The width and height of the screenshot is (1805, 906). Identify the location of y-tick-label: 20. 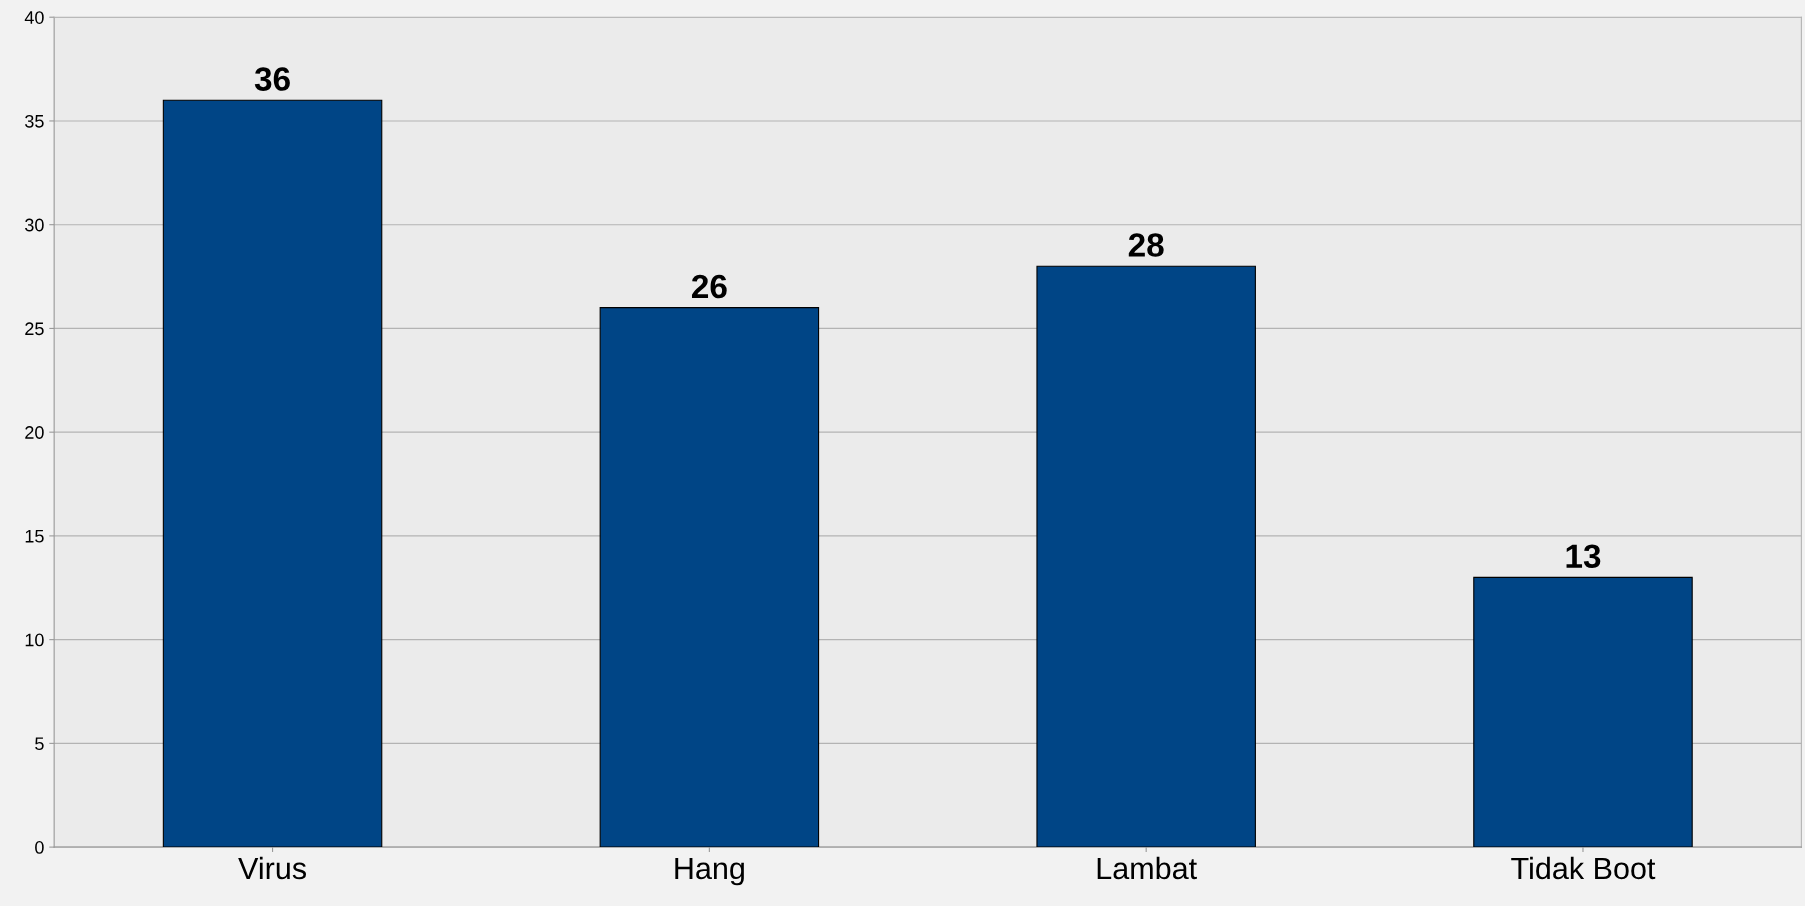
(34, 432).